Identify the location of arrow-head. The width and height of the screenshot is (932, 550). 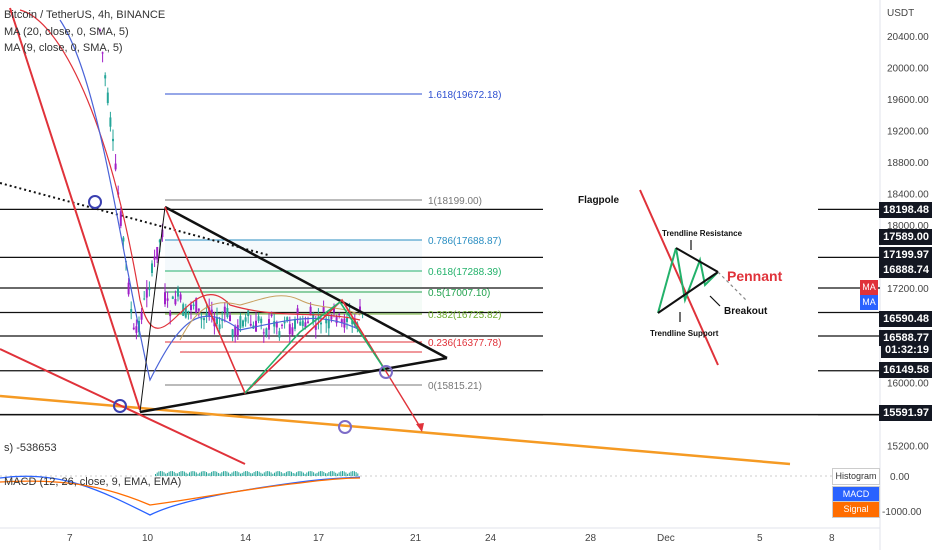
(420, 427).